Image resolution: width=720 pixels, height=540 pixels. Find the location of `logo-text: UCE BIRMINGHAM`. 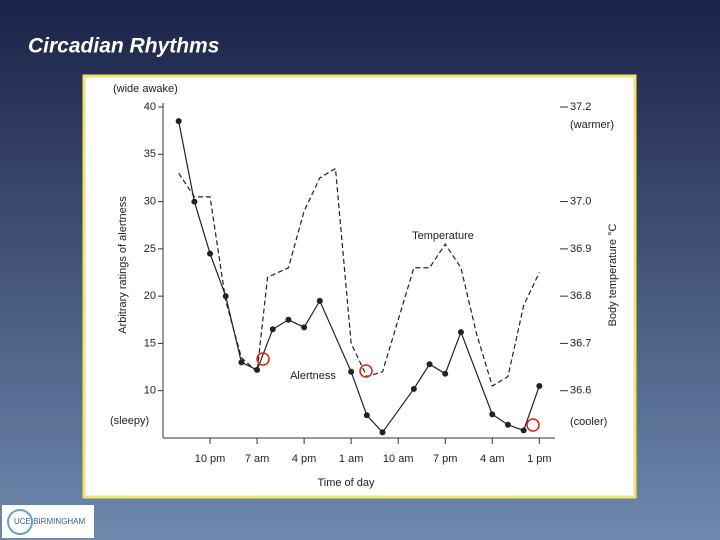

logo-text: UCE BIRMINGHAM is located at coordinates (49, 521).